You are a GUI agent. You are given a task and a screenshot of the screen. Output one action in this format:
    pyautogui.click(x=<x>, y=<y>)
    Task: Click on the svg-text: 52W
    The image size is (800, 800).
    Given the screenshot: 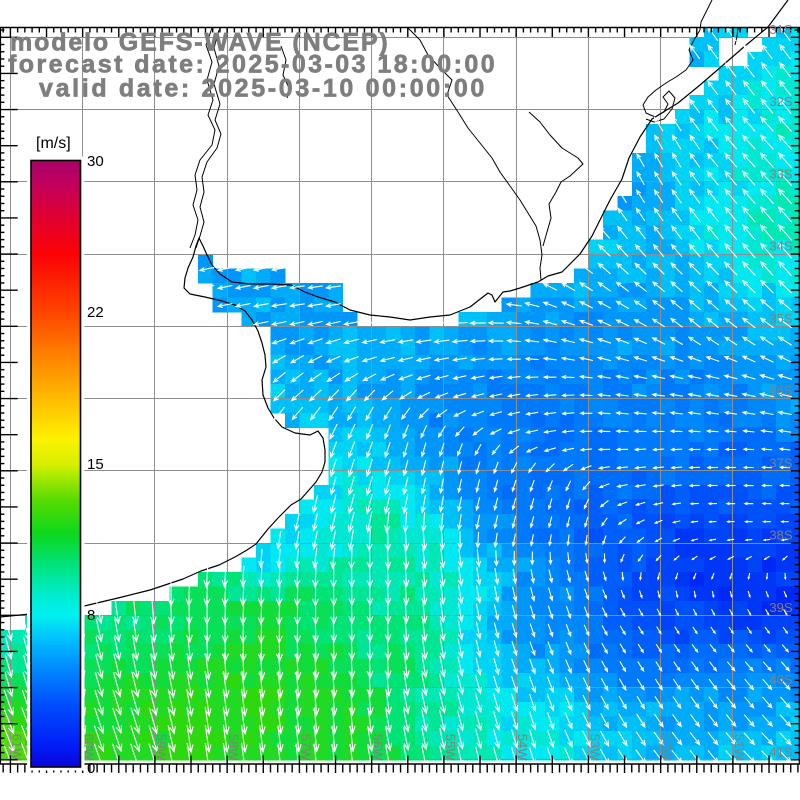 What is the action you would take?
    pyautogui.click(x=667, y=747)
    